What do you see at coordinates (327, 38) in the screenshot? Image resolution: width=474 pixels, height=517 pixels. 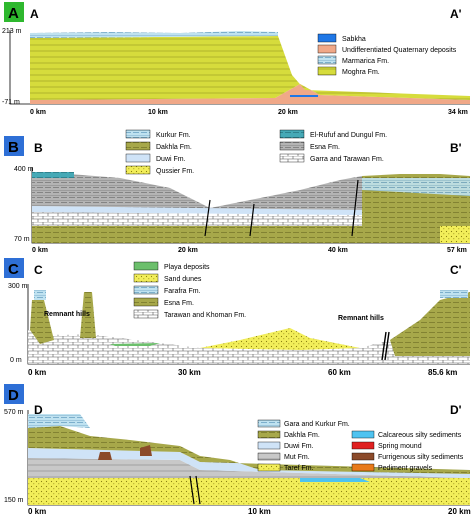 I see `legend-swatch-sabkha` at bounding box center [327, 38].